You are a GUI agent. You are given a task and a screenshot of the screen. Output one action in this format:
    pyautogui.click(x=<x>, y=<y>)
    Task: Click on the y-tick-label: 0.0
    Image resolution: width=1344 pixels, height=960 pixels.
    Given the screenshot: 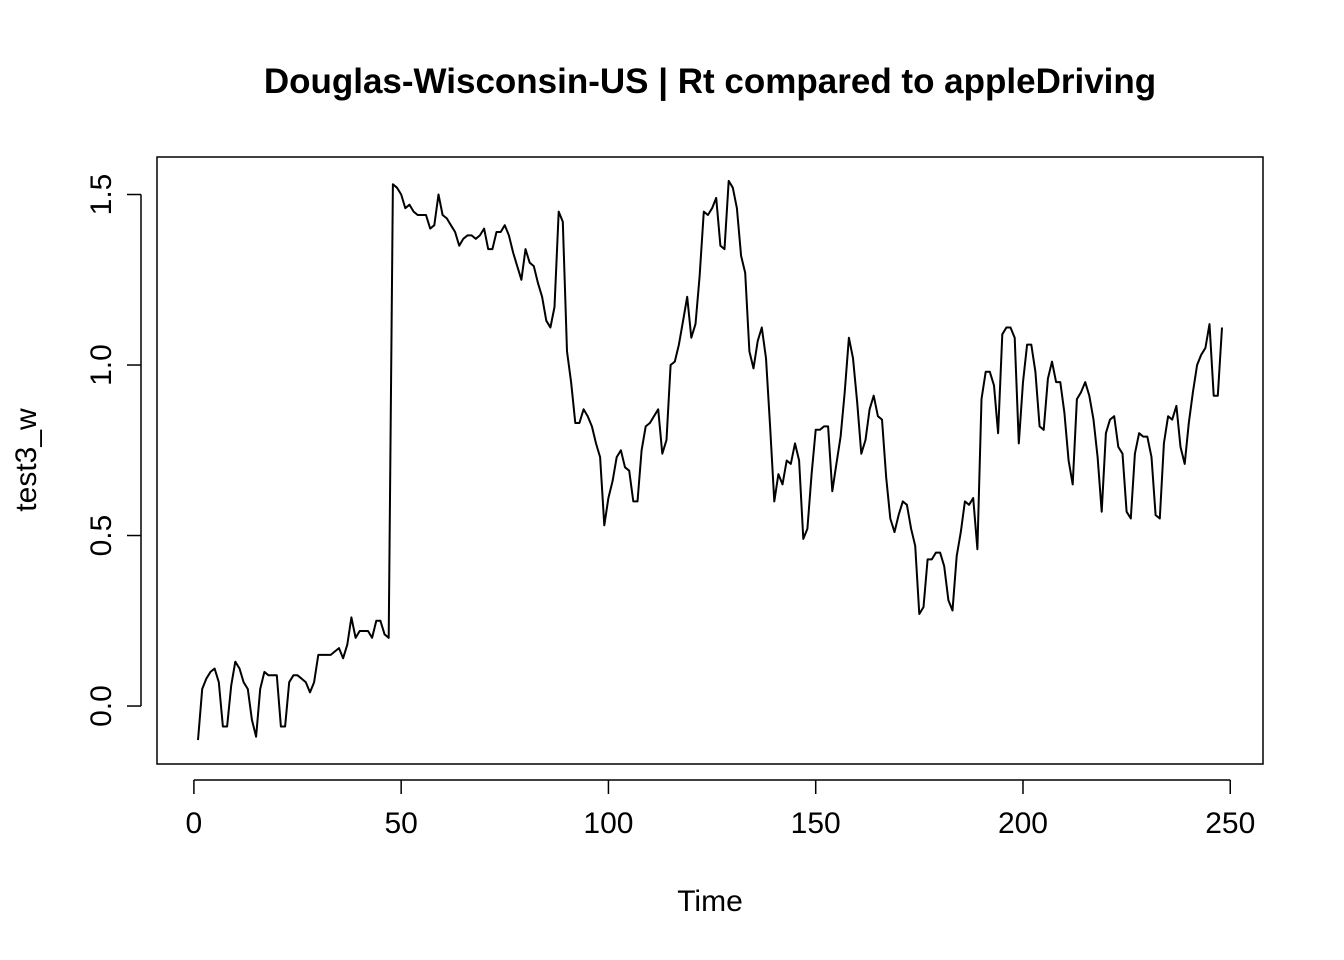 What is the action you would take?
    pyautogui.click(x=101, y=706)
    